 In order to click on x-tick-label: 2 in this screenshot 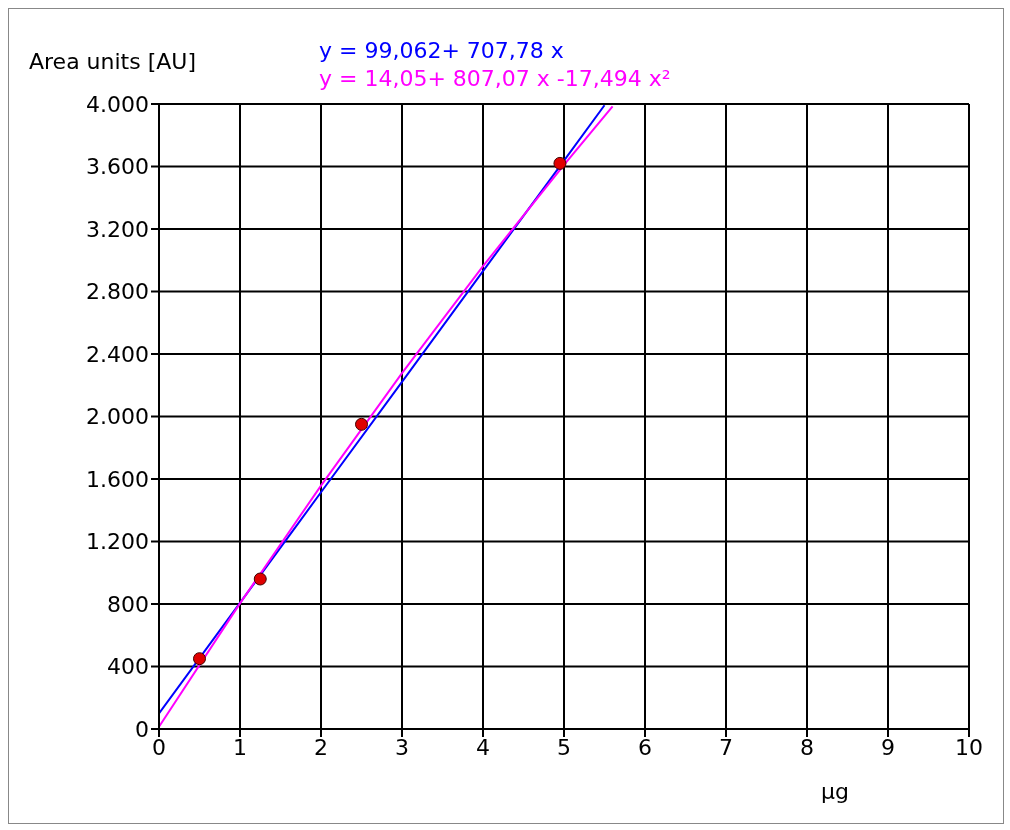, I will do `click(321, 747)`.